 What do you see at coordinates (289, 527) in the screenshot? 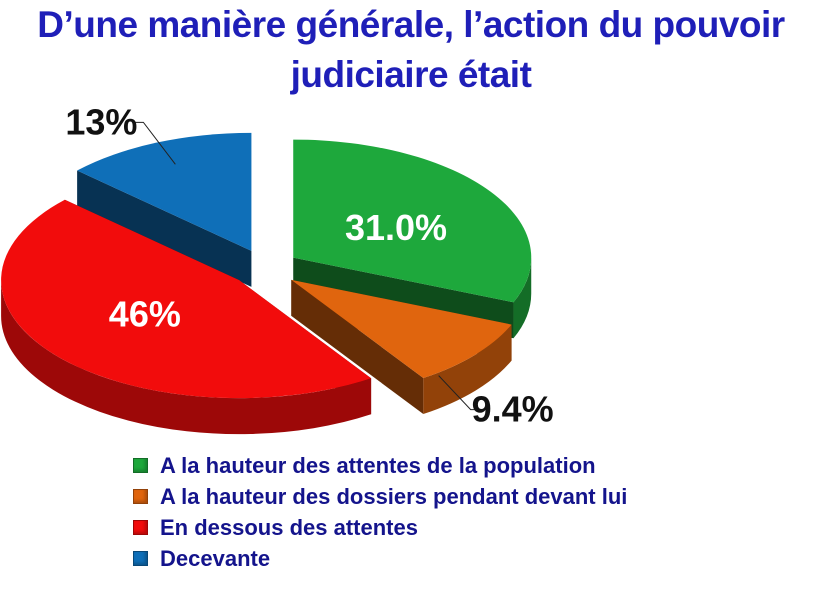
I see `legend-label: En dessous des attentes` at bounding box center [289, 527].